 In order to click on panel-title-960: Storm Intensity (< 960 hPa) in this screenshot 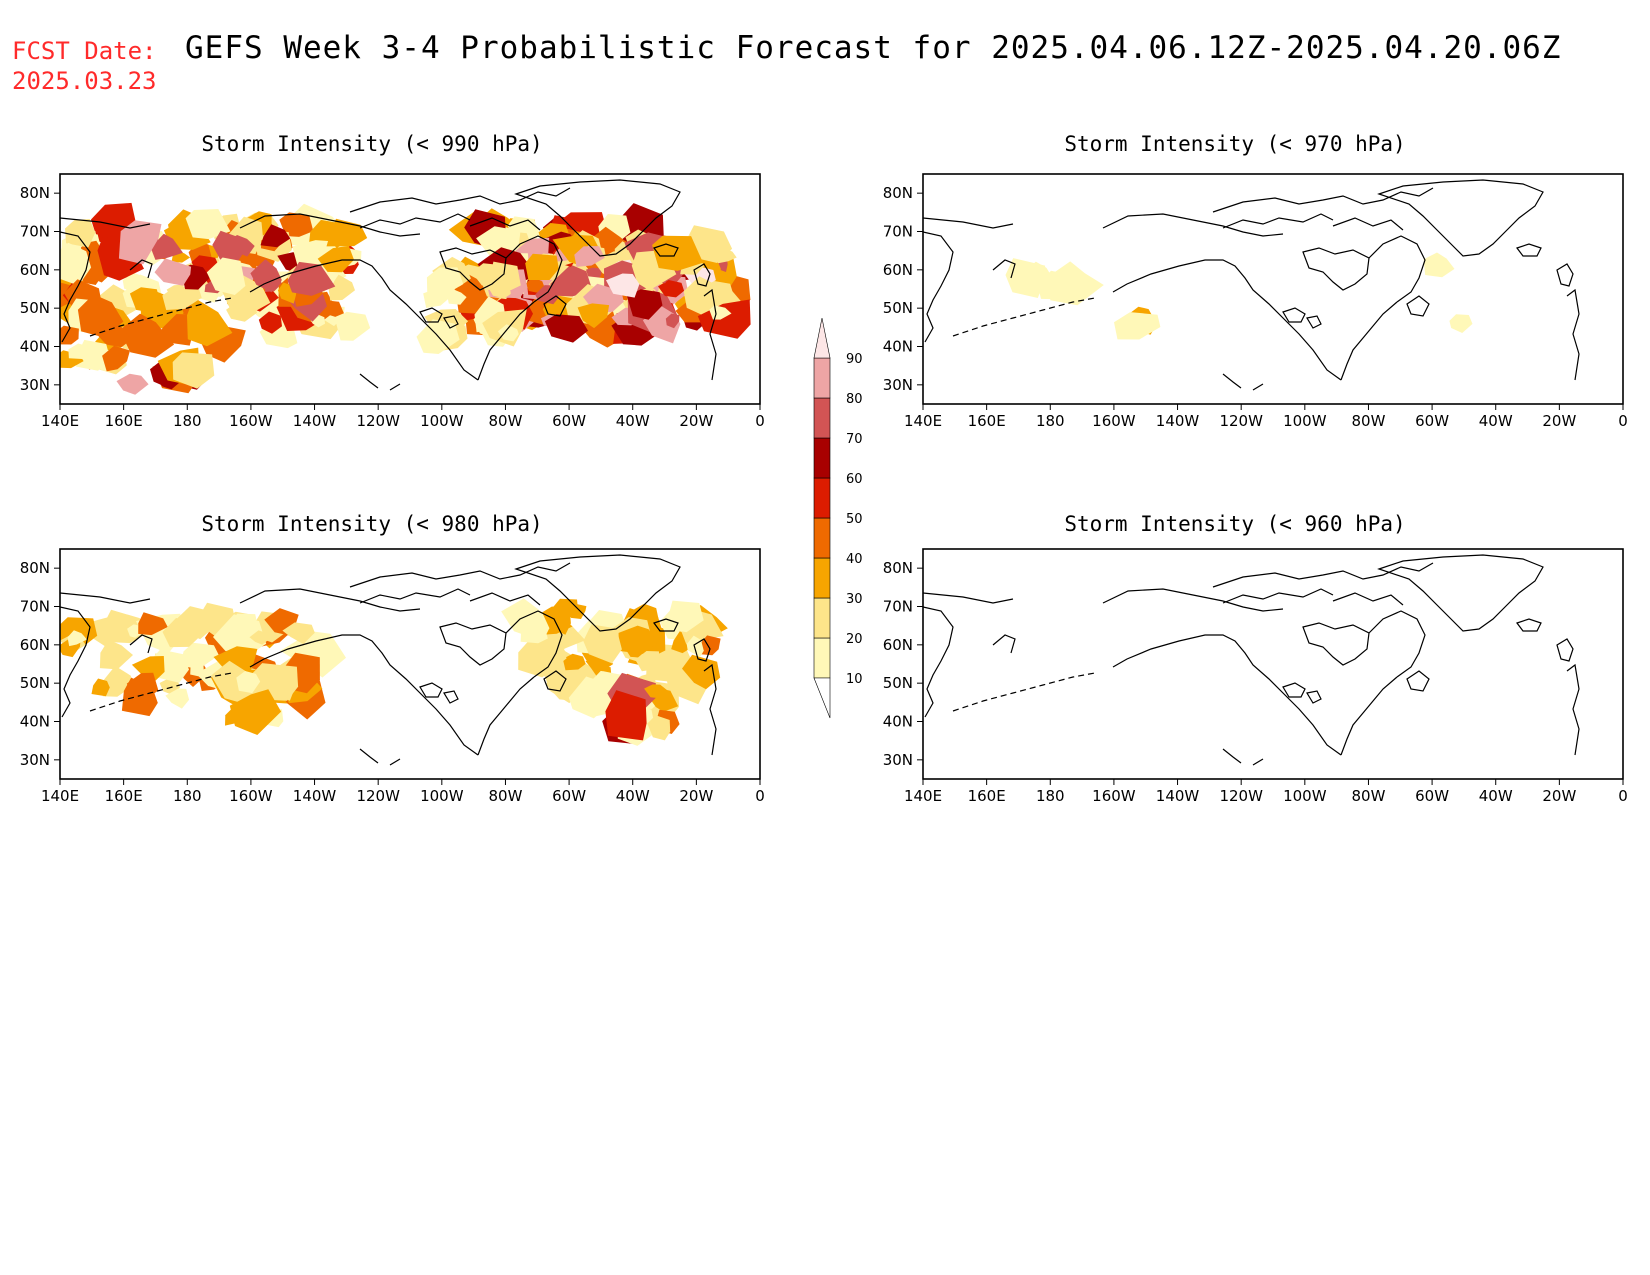, I will do `click(1235, 524)`.